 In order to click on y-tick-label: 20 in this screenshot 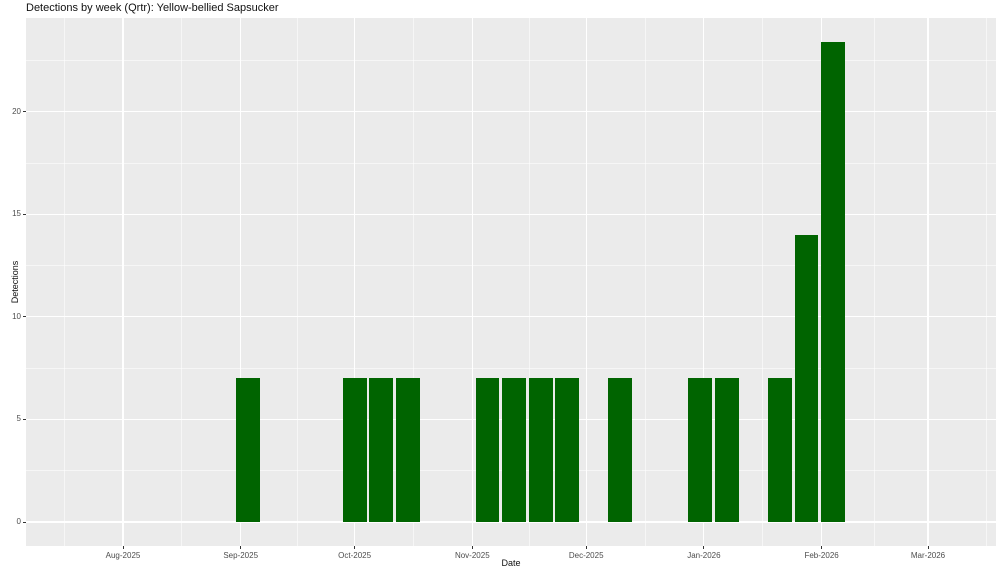, I will do `click(16, 111)`.